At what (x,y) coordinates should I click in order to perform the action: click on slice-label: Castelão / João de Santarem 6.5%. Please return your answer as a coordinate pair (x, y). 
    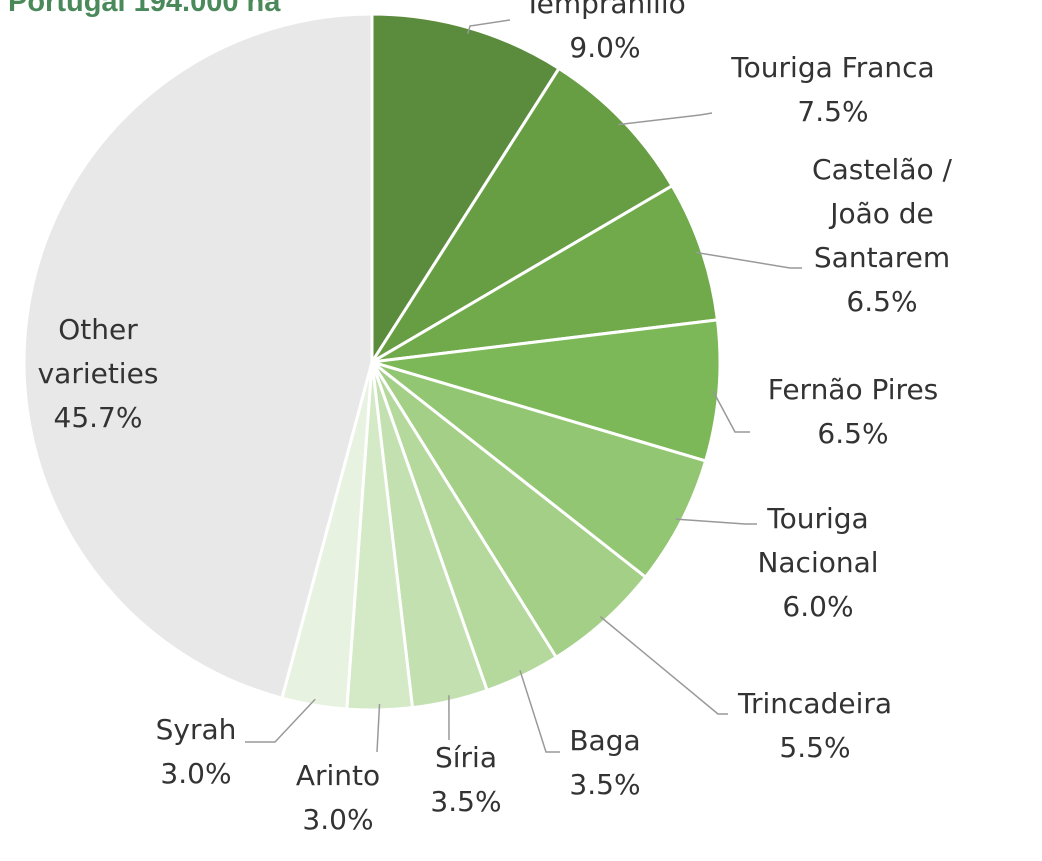
    Looking at the image, I should click on (882, 236).